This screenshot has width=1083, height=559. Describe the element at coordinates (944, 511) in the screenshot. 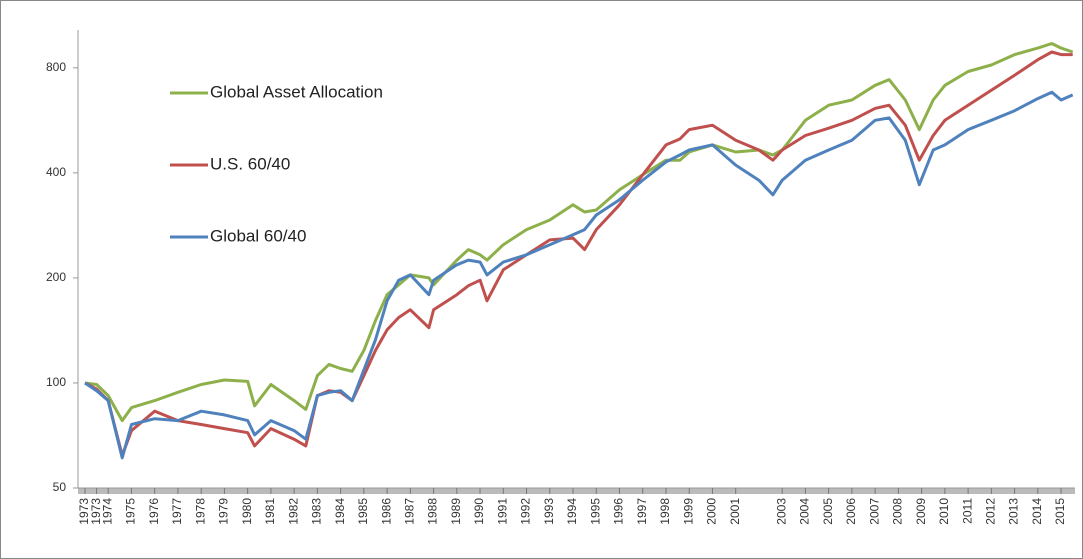

I see `x-tick-label: 2010` at that location.